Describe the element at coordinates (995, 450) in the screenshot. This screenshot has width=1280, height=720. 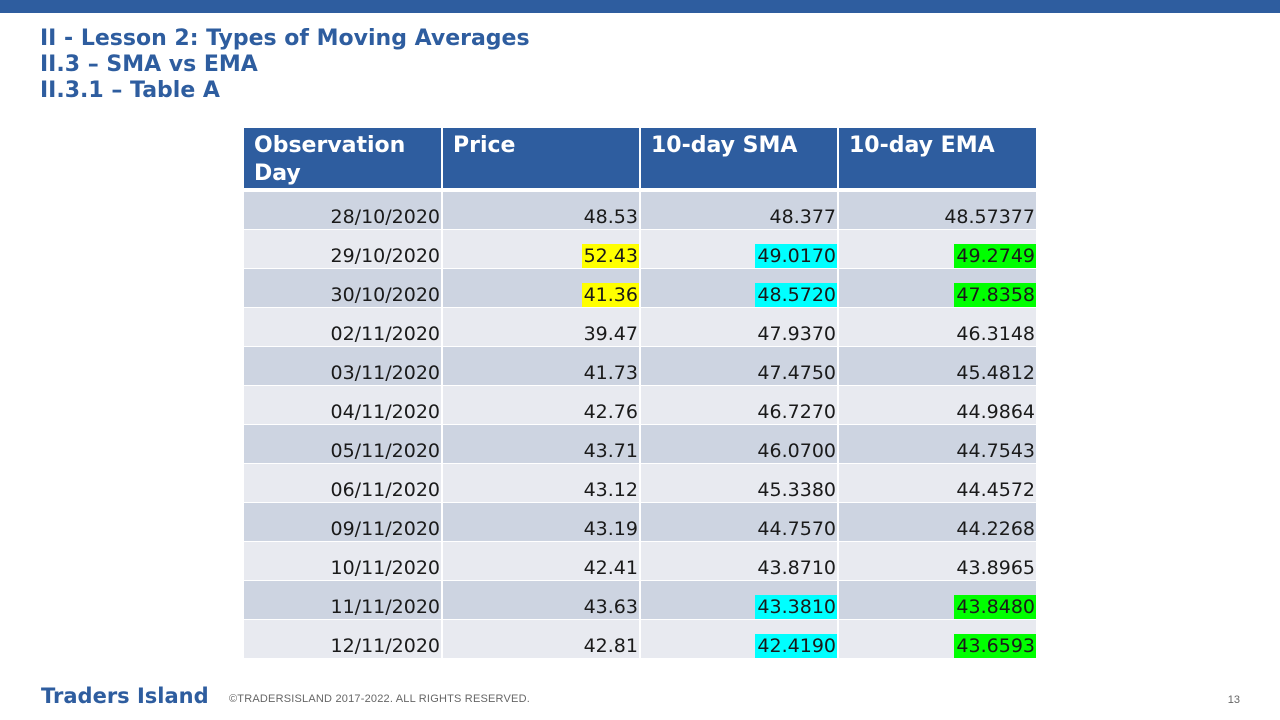
I see `cell-ema-value: 44.7543` at that location.